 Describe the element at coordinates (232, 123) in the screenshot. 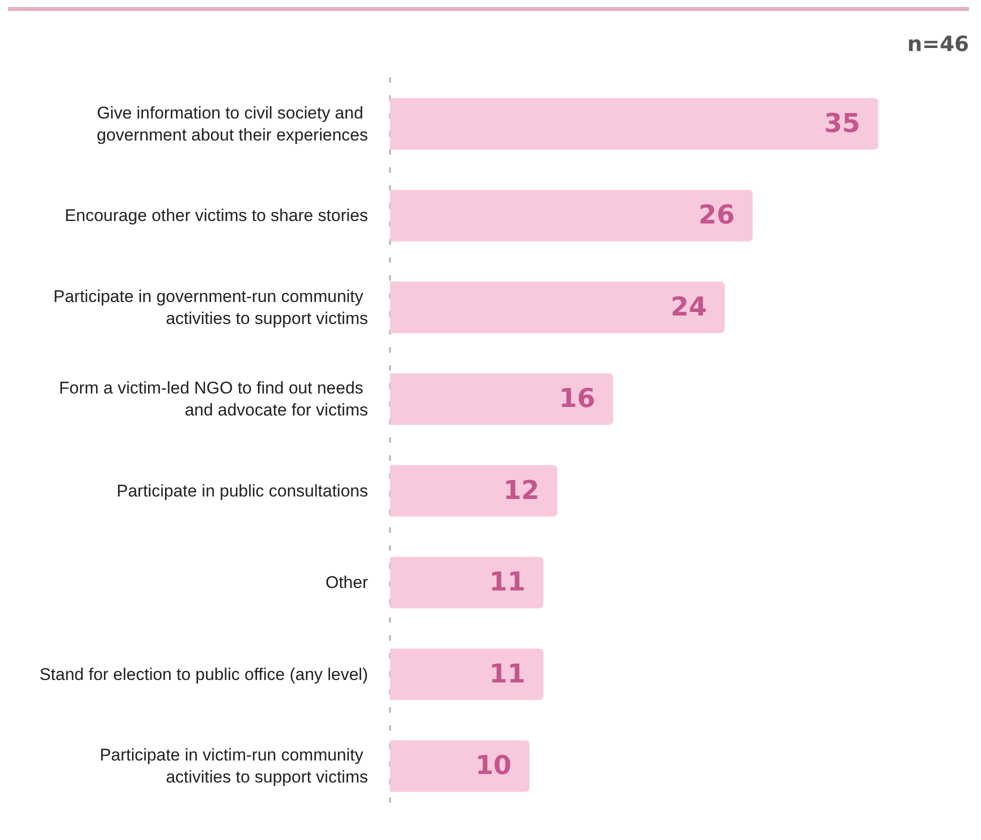

I see `y-tick-label: Give information to civil society and government about their experiences` at that location.